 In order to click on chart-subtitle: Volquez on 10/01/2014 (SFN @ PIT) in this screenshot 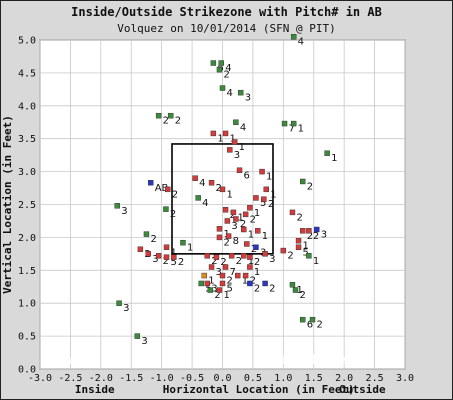, I will do `click(226, 28)`.